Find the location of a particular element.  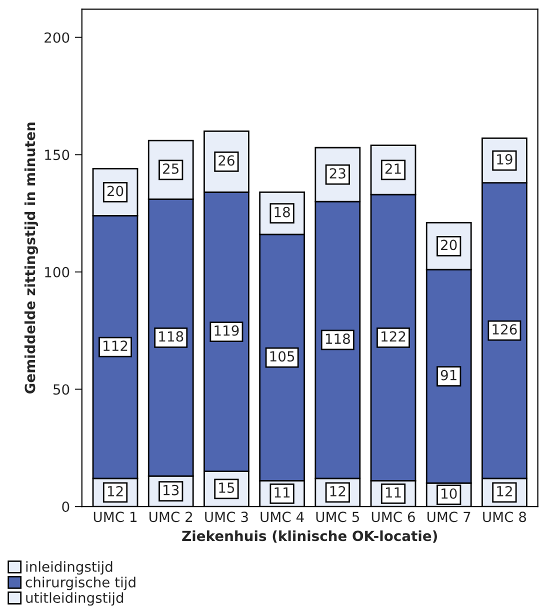

data-label: 105 is located at coordinates (282, 356).